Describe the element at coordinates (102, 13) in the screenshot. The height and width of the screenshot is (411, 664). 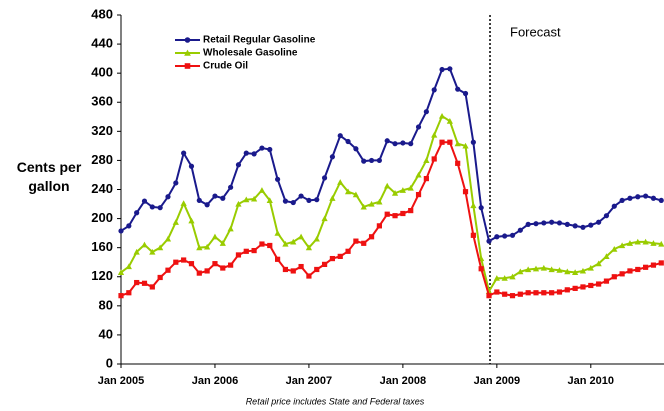
I see `y-tick-label: 480` at that location.